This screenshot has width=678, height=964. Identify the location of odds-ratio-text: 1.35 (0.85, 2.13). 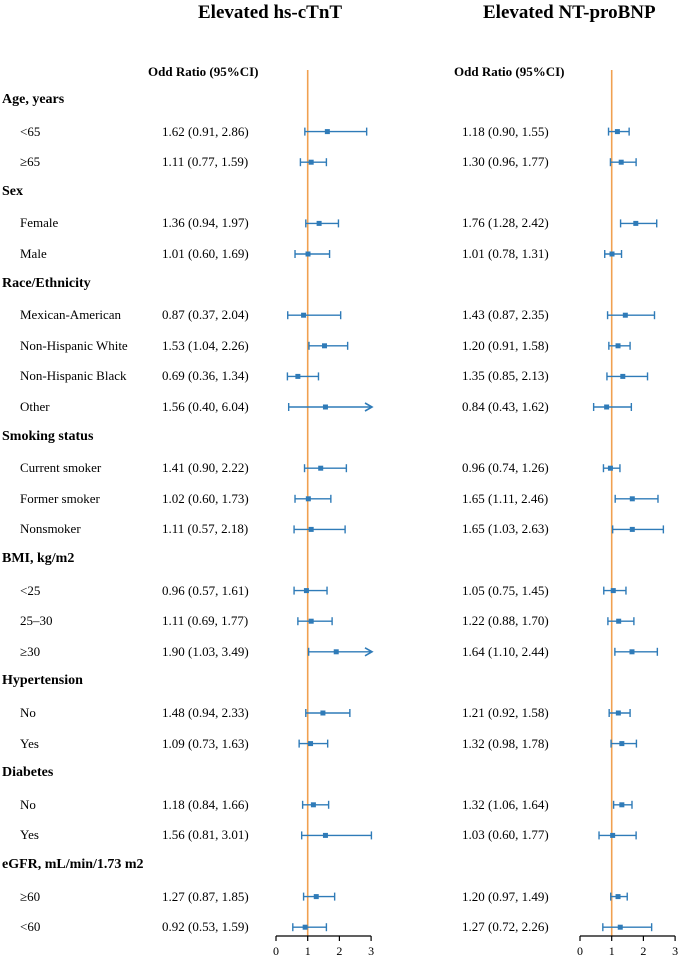
(505, 376).